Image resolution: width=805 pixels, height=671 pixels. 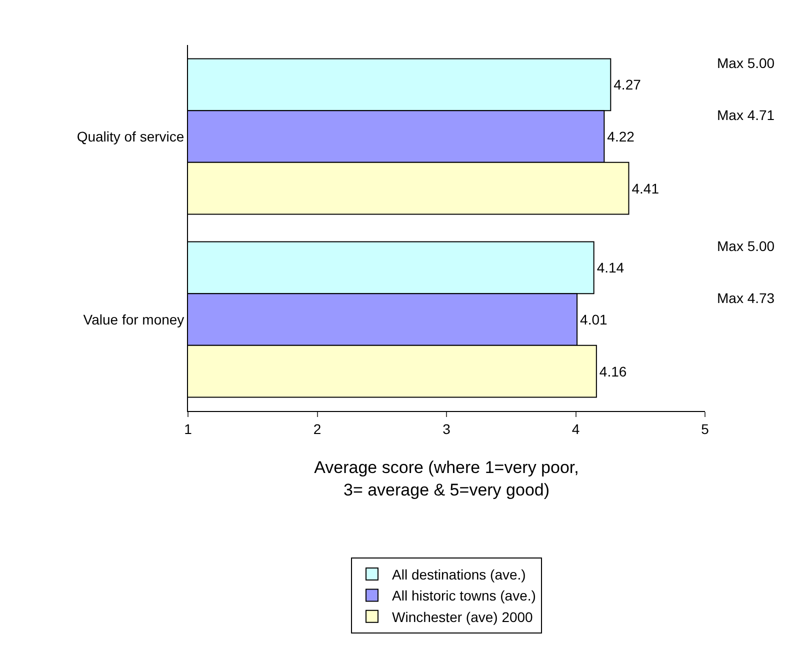 What do you see at coordinates (133, 319) in the screenshot?
I see `y-tick-label: Value for money` at bounding box center [133, 319].